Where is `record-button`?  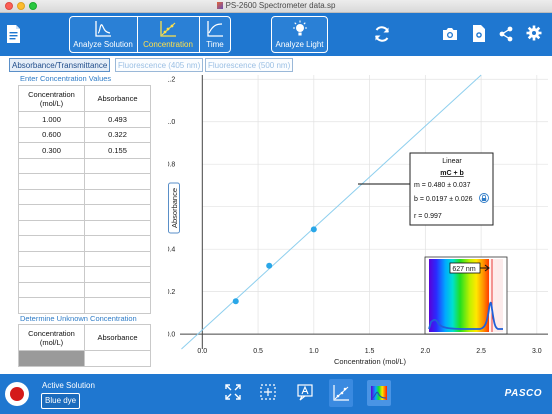
record-button is located at coordinates (17, 394).